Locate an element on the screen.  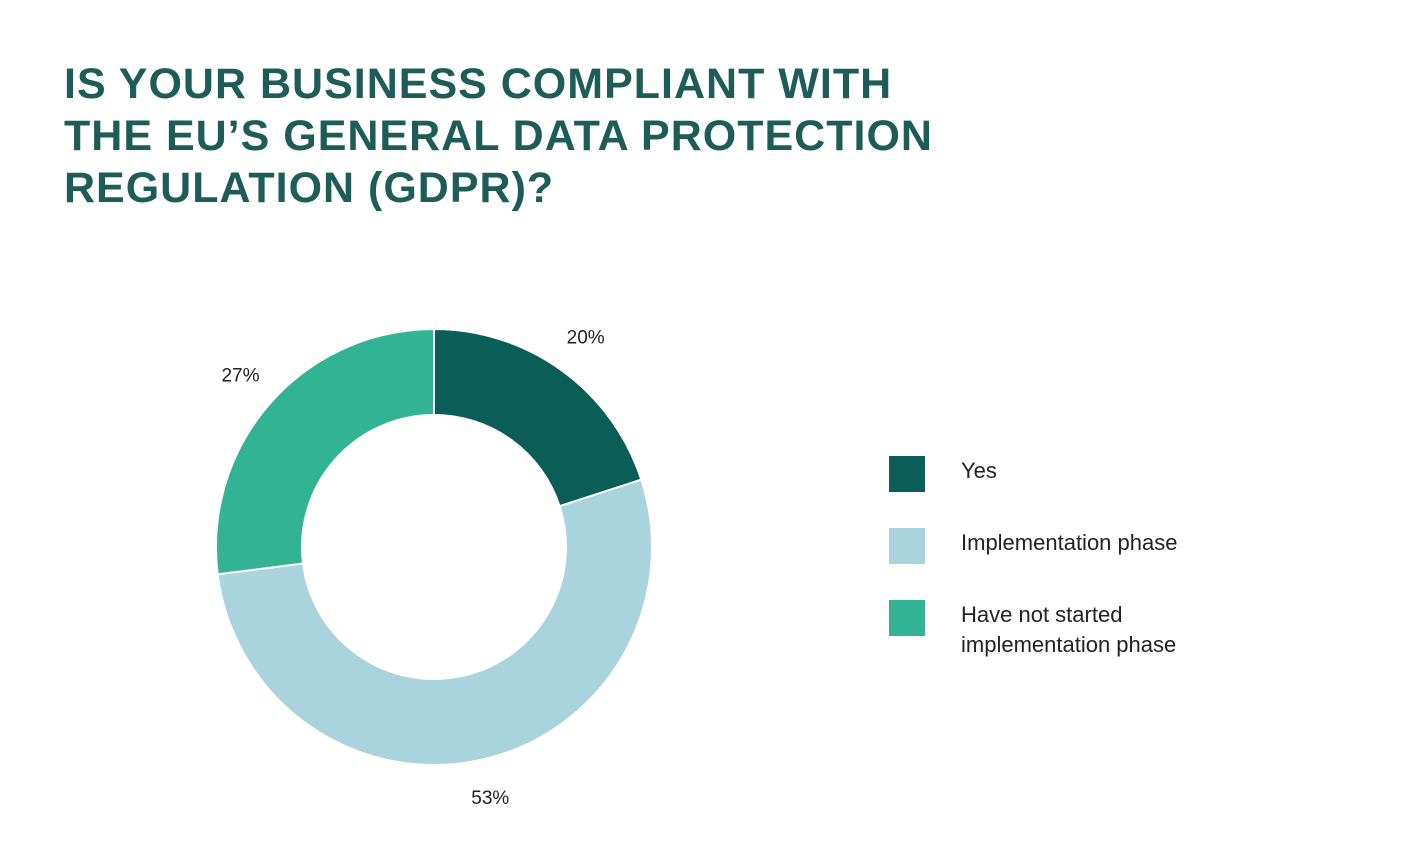
legend-item: Implementation phase is located at coordinates (1059, 546).